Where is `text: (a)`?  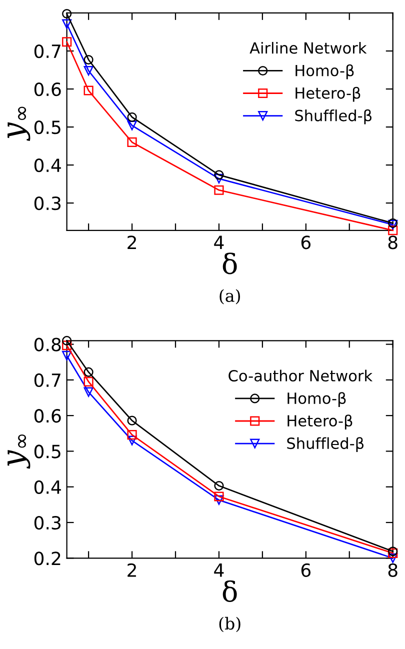 text: (a) is located at coordinates (230, 296).